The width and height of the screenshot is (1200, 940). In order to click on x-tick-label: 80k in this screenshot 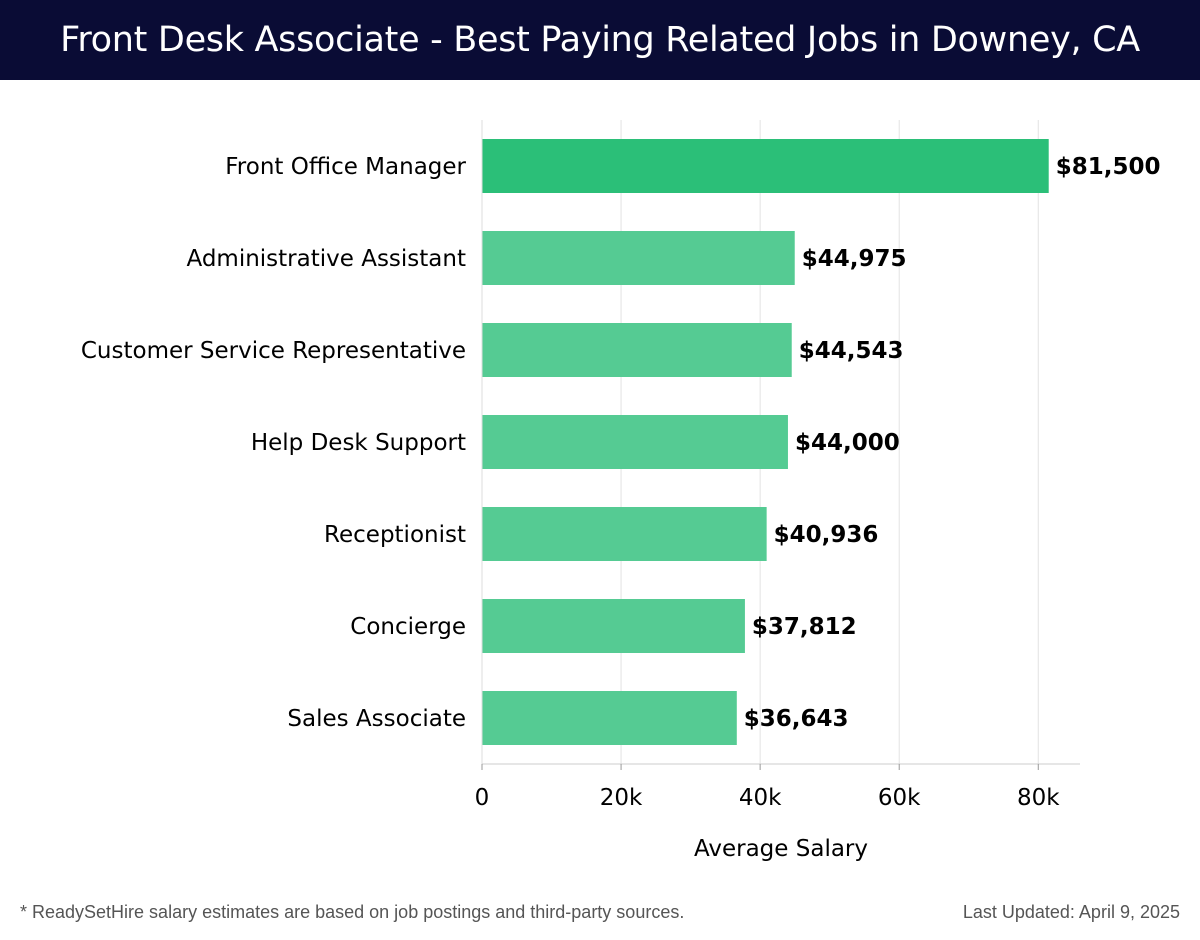, I will do `click(1038, 798)`.